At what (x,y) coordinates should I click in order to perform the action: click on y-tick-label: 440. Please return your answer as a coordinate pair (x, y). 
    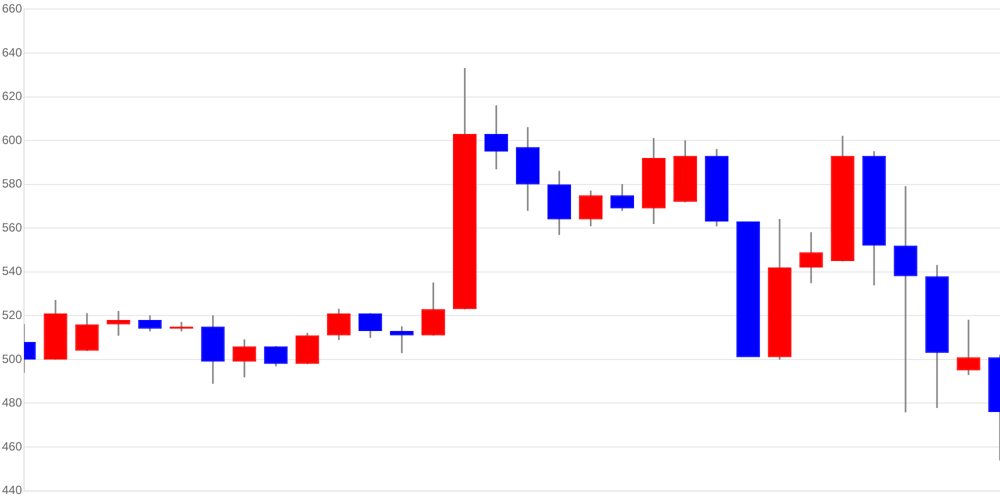
    Looking at the image, I should click on (12, 490).